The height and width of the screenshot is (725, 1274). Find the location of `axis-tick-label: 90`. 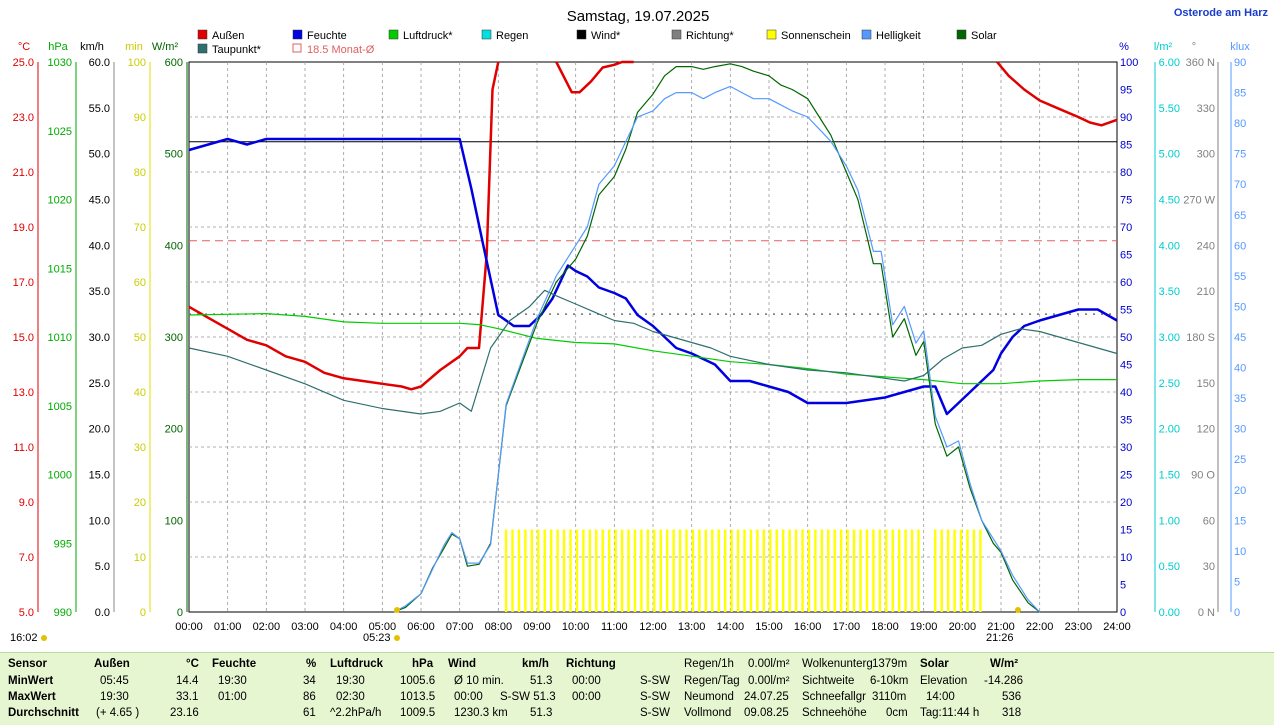

axis-tick-label: 90 is located at coordinates (1240, 63).